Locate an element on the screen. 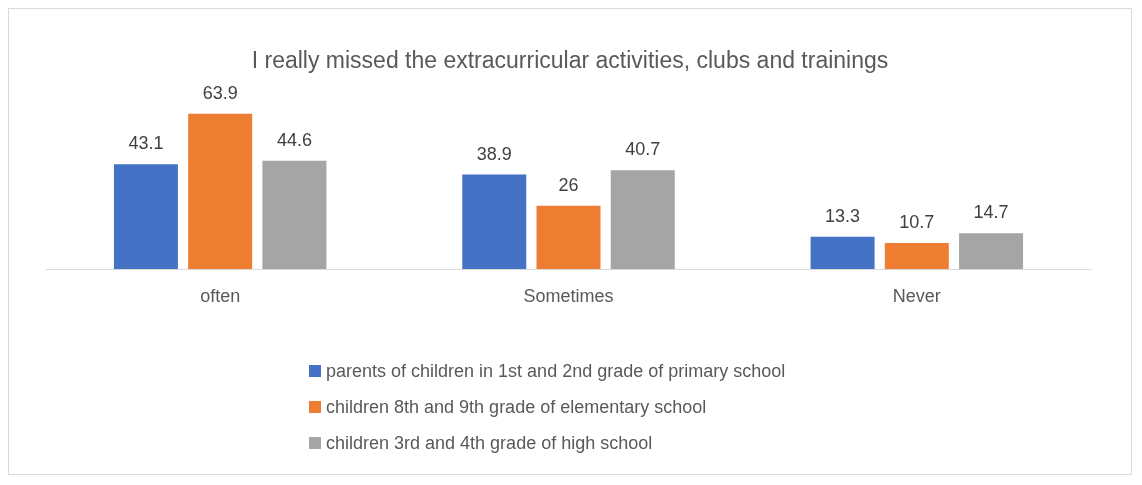  legend-label: children 3rd and 4th grade of high school is located at coordinates (489, 443).